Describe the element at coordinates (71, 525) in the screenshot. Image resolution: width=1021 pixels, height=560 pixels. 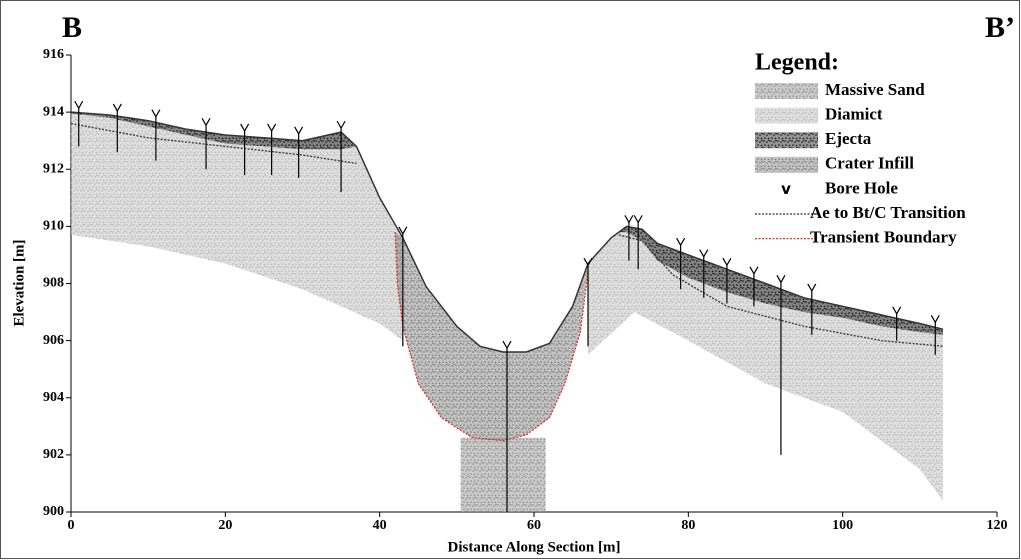
I see `x-tick-label: 0` at that location.